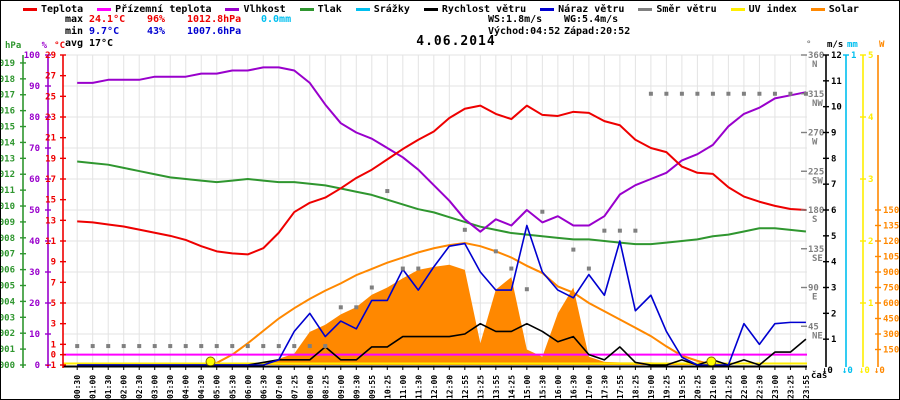  I want to click on legend-item-7: Směr větru, so click(677, 9).